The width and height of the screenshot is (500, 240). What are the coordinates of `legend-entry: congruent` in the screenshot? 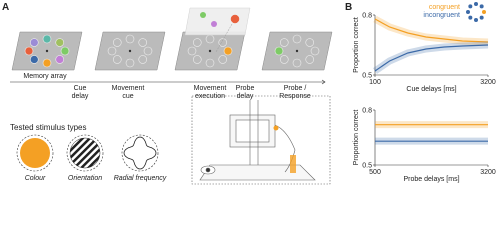 It's located at (444, 7).